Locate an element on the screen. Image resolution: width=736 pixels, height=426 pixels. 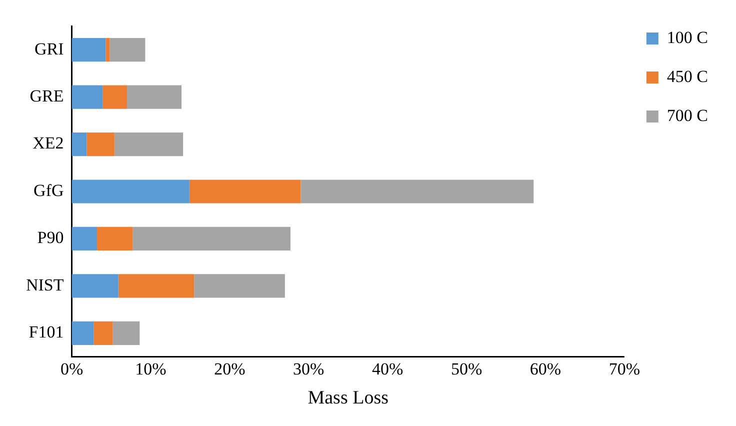
legend-label: 100 C is located at coordinates (687, 37).